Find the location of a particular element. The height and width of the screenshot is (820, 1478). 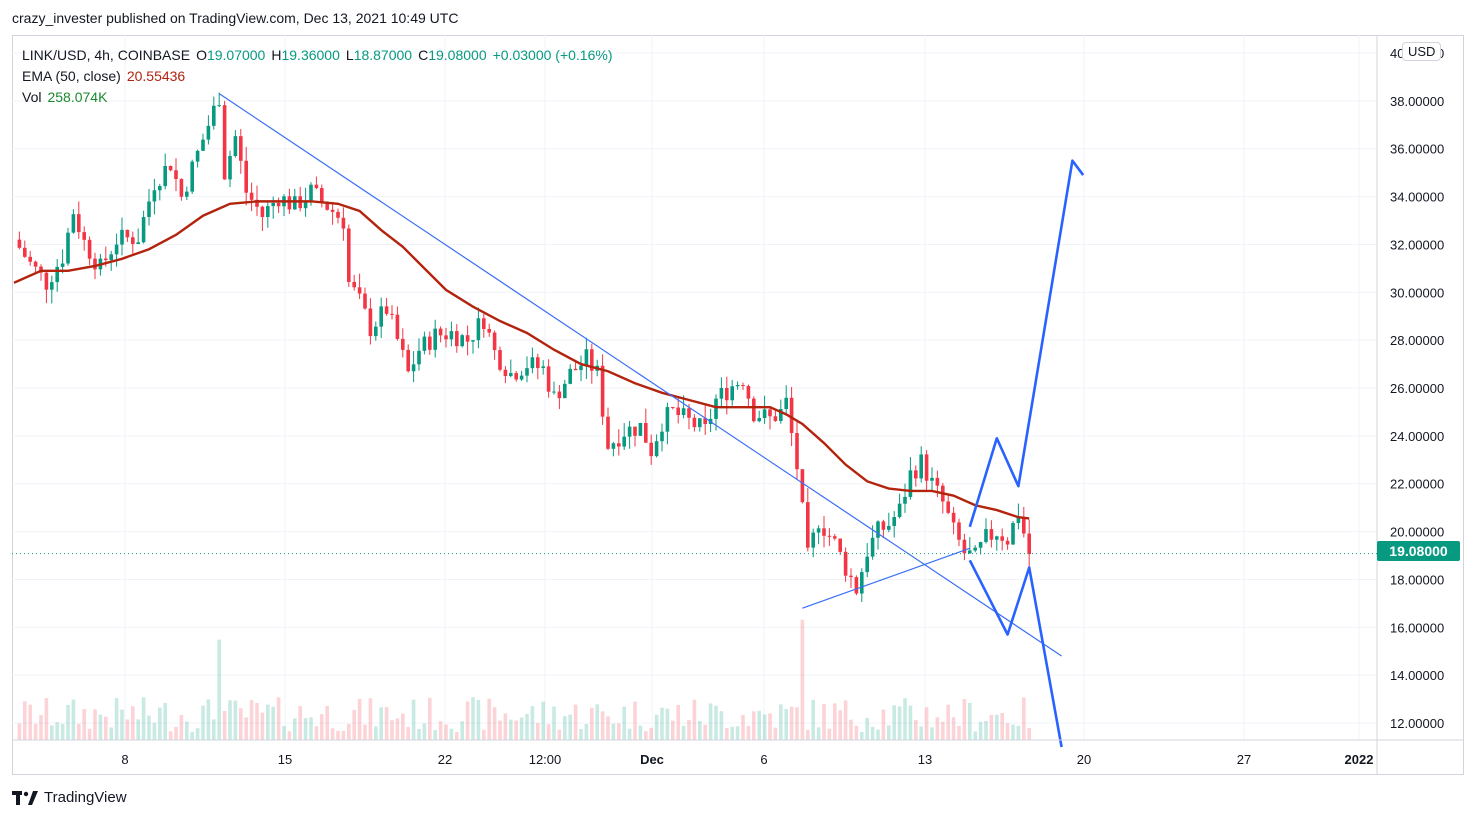

open-label: O is located at coordinates (201, 55).